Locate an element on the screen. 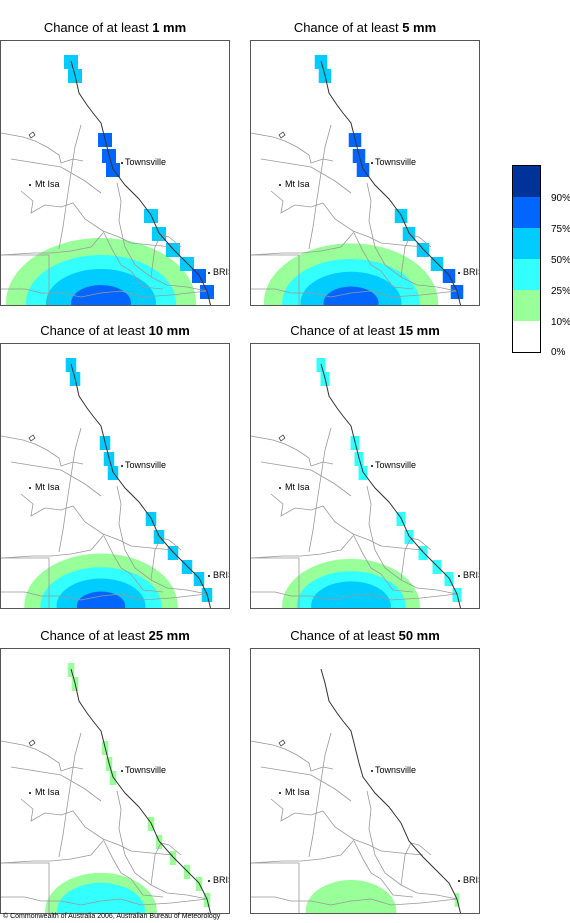 This screenshot has height=923, width=570. legend-label: 10% is located at coordinates (560, 322).